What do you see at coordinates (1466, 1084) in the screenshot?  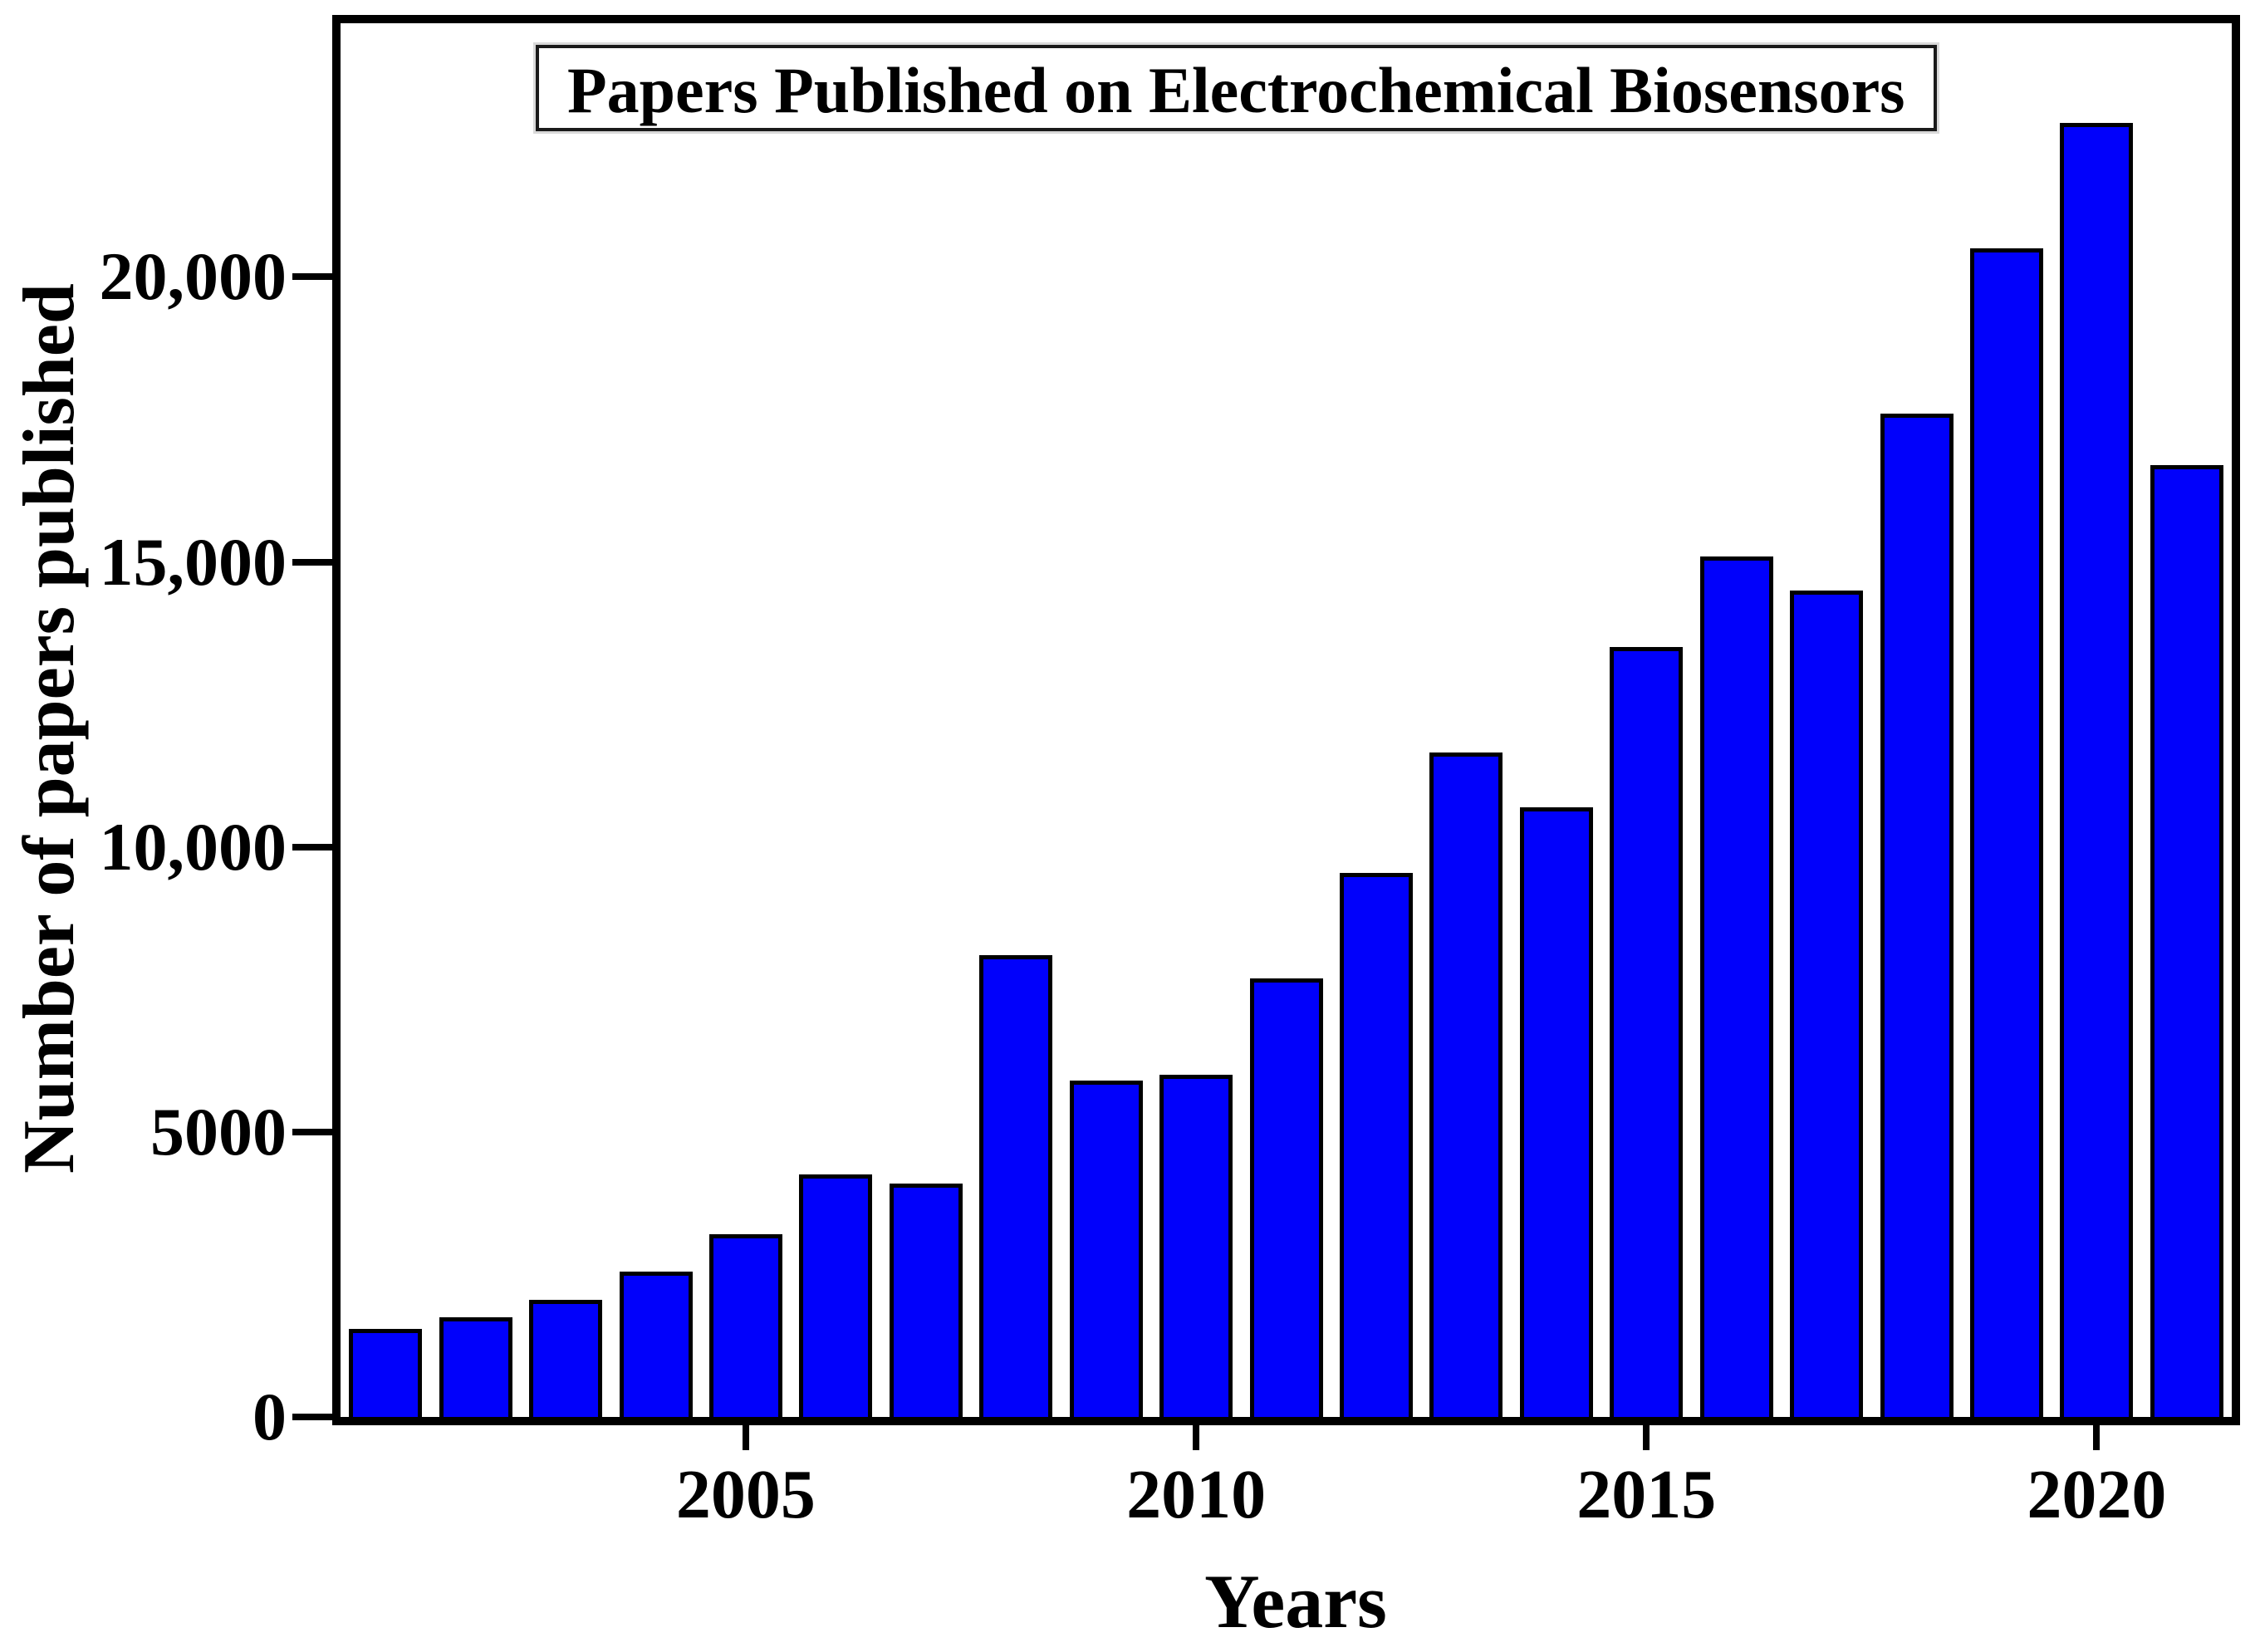 I see `bar-2013` at bounding box center [1466, 1084].